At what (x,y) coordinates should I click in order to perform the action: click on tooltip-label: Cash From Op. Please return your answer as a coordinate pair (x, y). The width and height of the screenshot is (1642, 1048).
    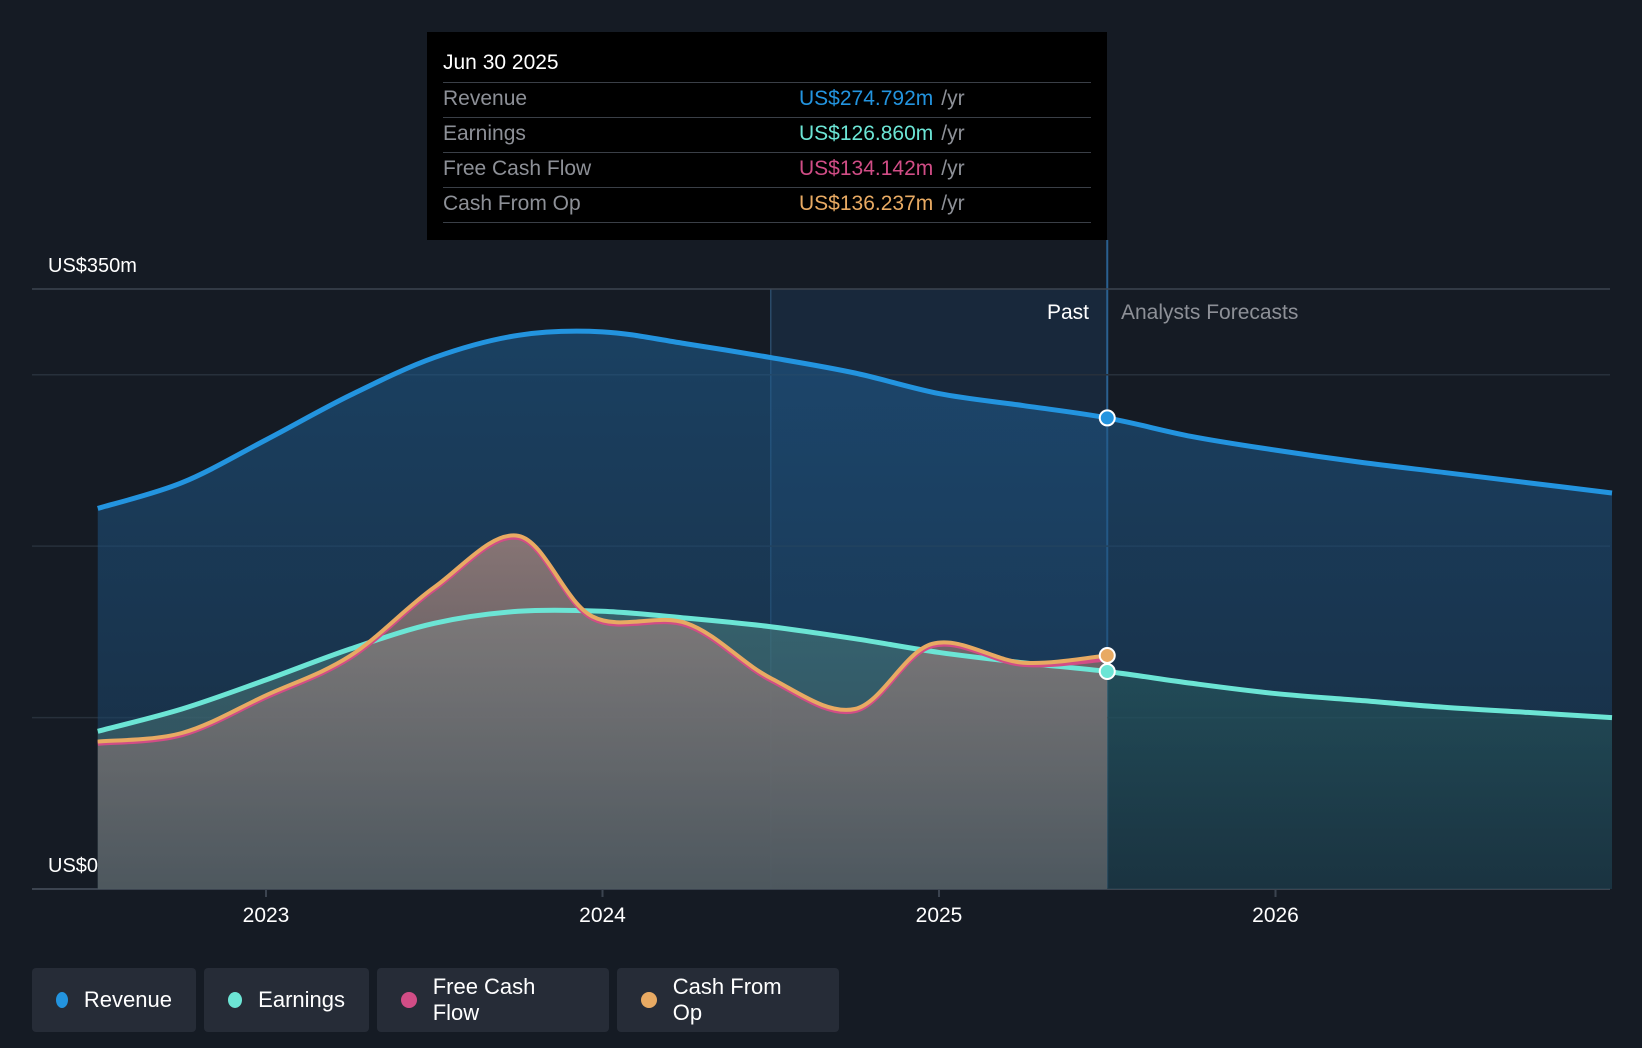
    Looking at the image, I should click on (512, 203).